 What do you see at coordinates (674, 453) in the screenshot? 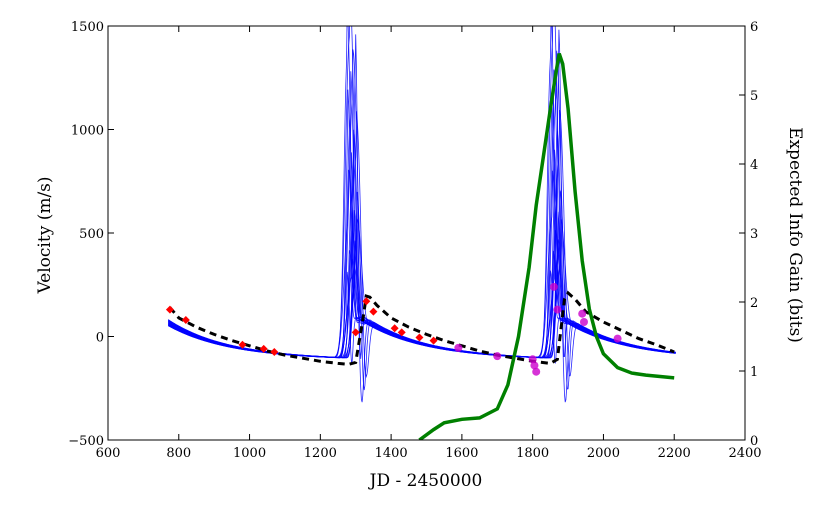
I see `x-tick-label: 2200` at bounding box center [674, 453].